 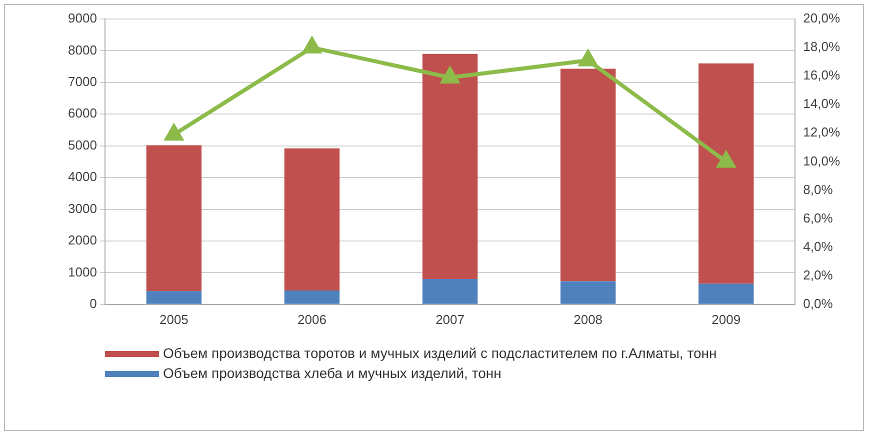 What do you see at coordinates (821, 18) in the screenshot?
I see `y2-tick-label: 20,0%` at bounding box center [821, 18].